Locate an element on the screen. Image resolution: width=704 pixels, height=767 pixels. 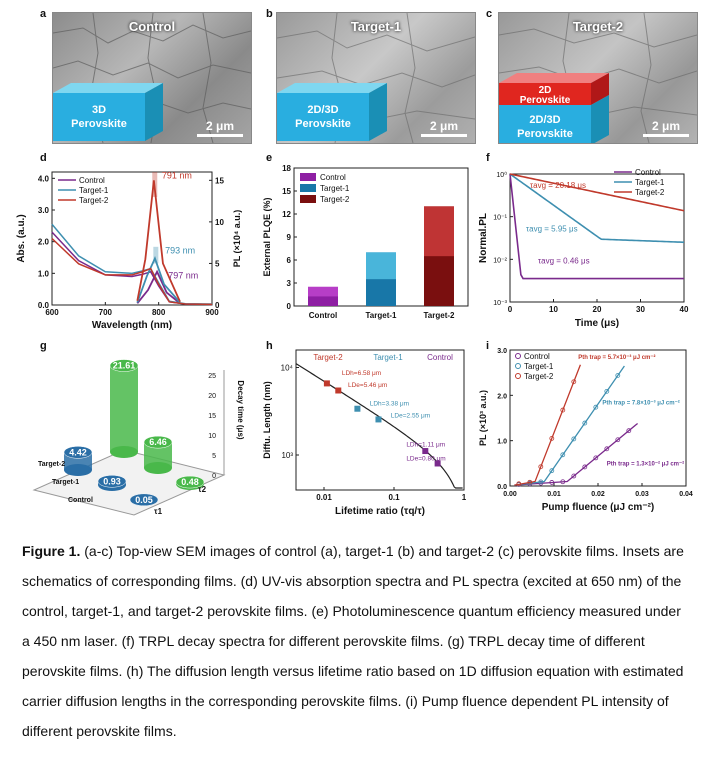
y-tick-label: 1.0 is located at coordinates (44, 273).